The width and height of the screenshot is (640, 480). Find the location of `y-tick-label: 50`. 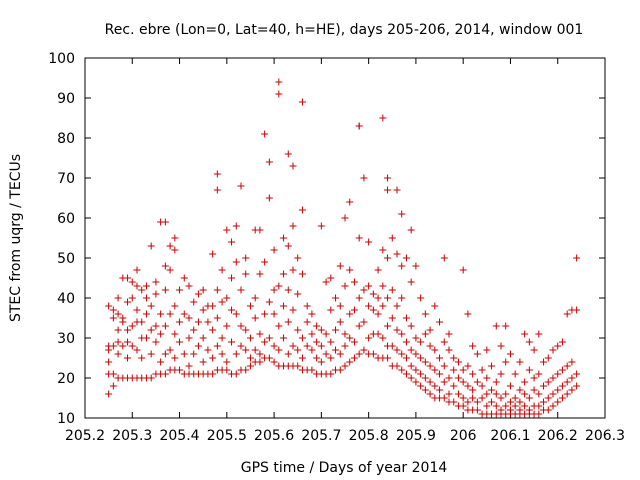

y-tick-label: 50 is located at coordinates (66, 259).